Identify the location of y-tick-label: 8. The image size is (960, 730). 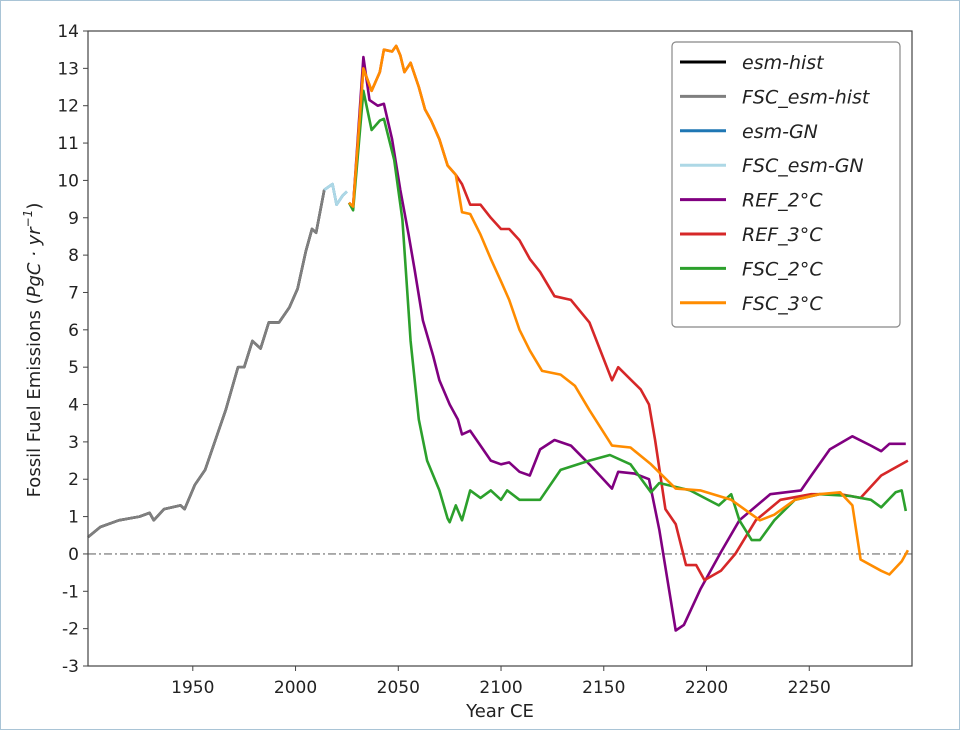
(73, 256).